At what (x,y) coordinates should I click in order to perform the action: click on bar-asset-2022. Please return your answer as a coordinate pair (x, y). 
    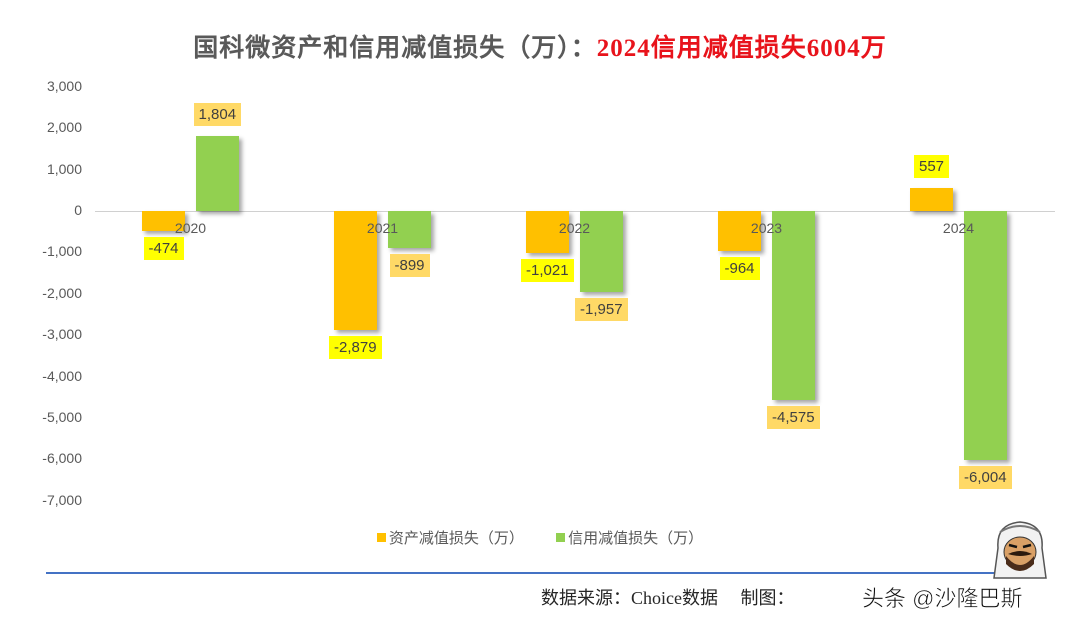
    Looking at the image, I should click on (547, 232).